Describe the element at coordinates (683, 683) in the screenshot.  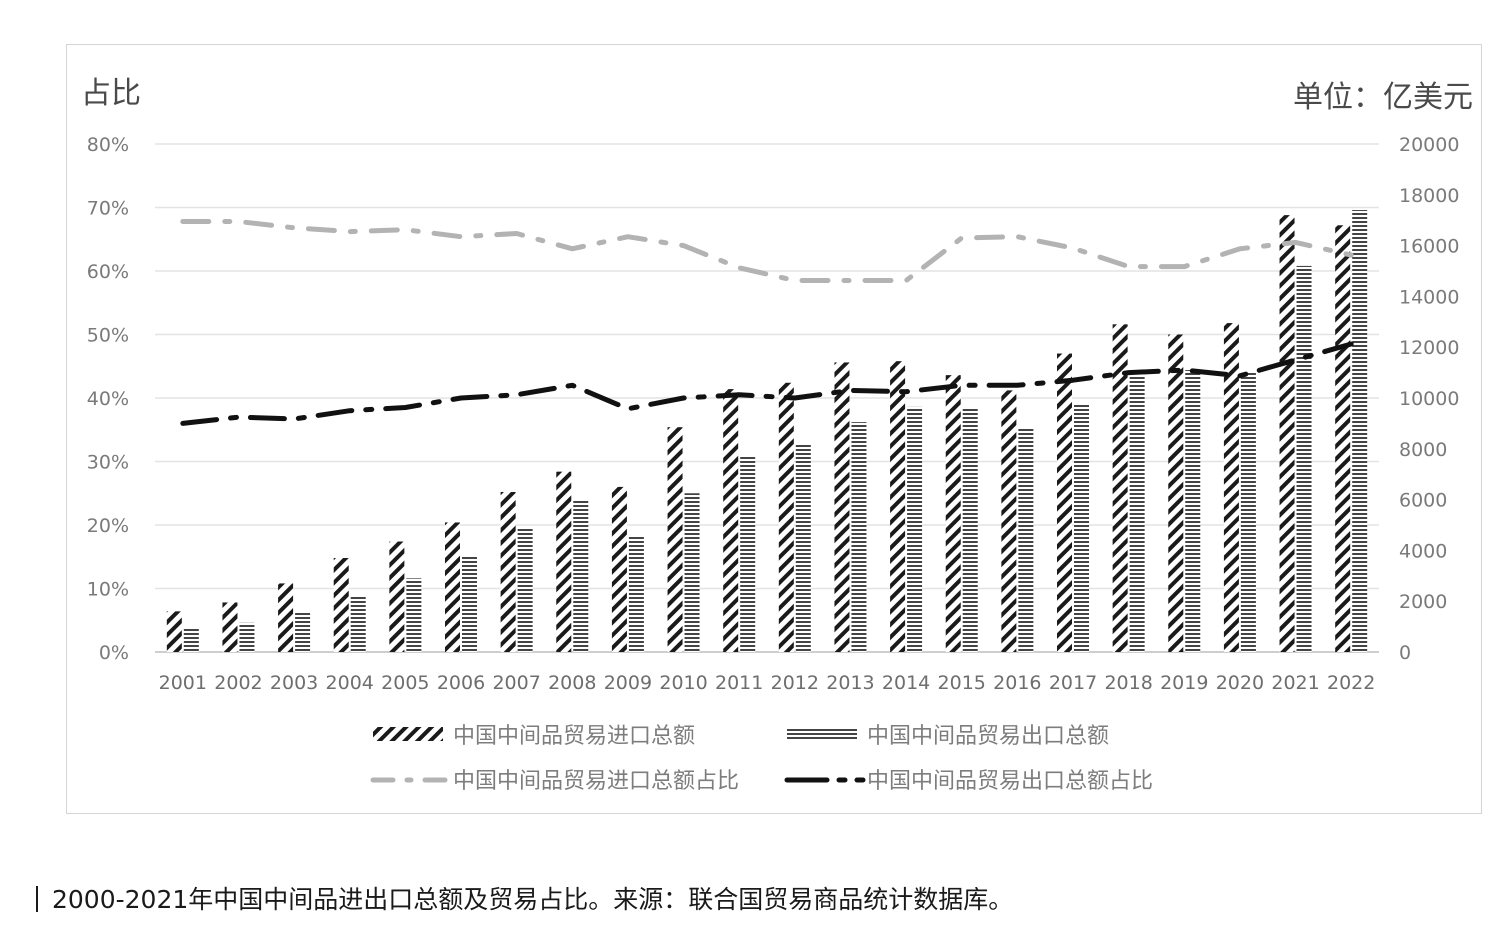
I see `x-tick-label: 2010` at that location.